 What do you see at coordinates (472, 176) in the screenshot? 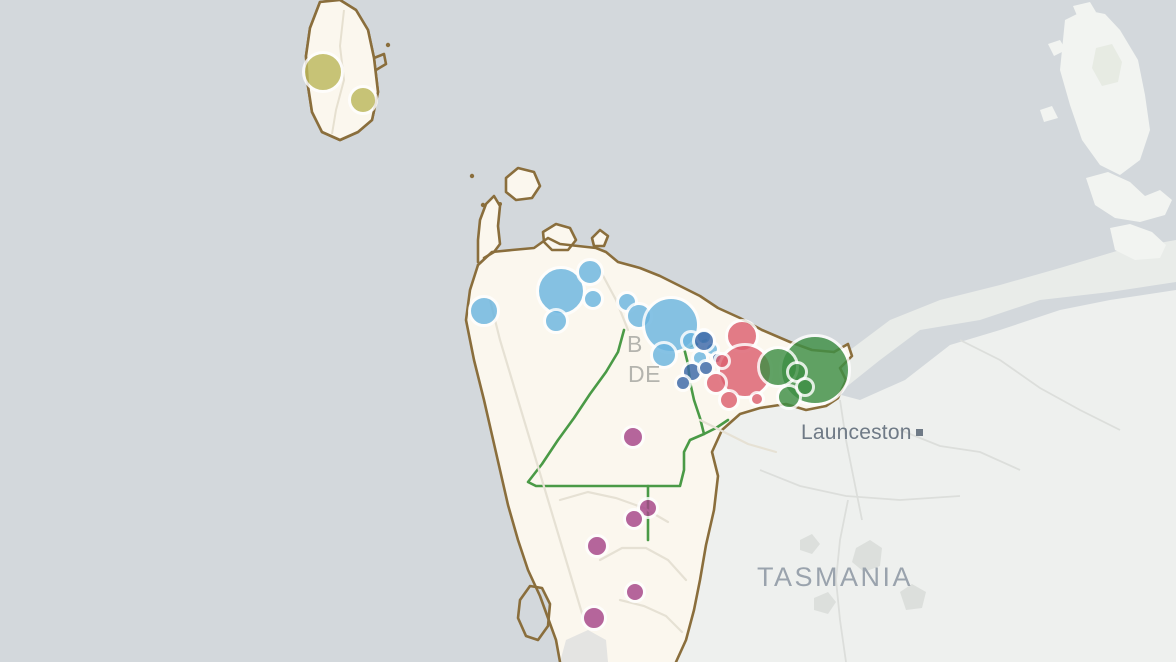
I see `nw-islet-a` at bounding box center [472, 176].